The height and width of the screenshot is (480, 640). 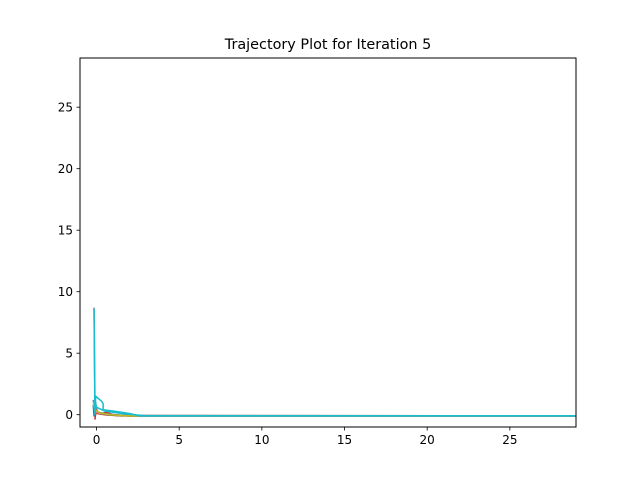 I want to click on y-tick-label-3: 15, so click(x=65, y=231).